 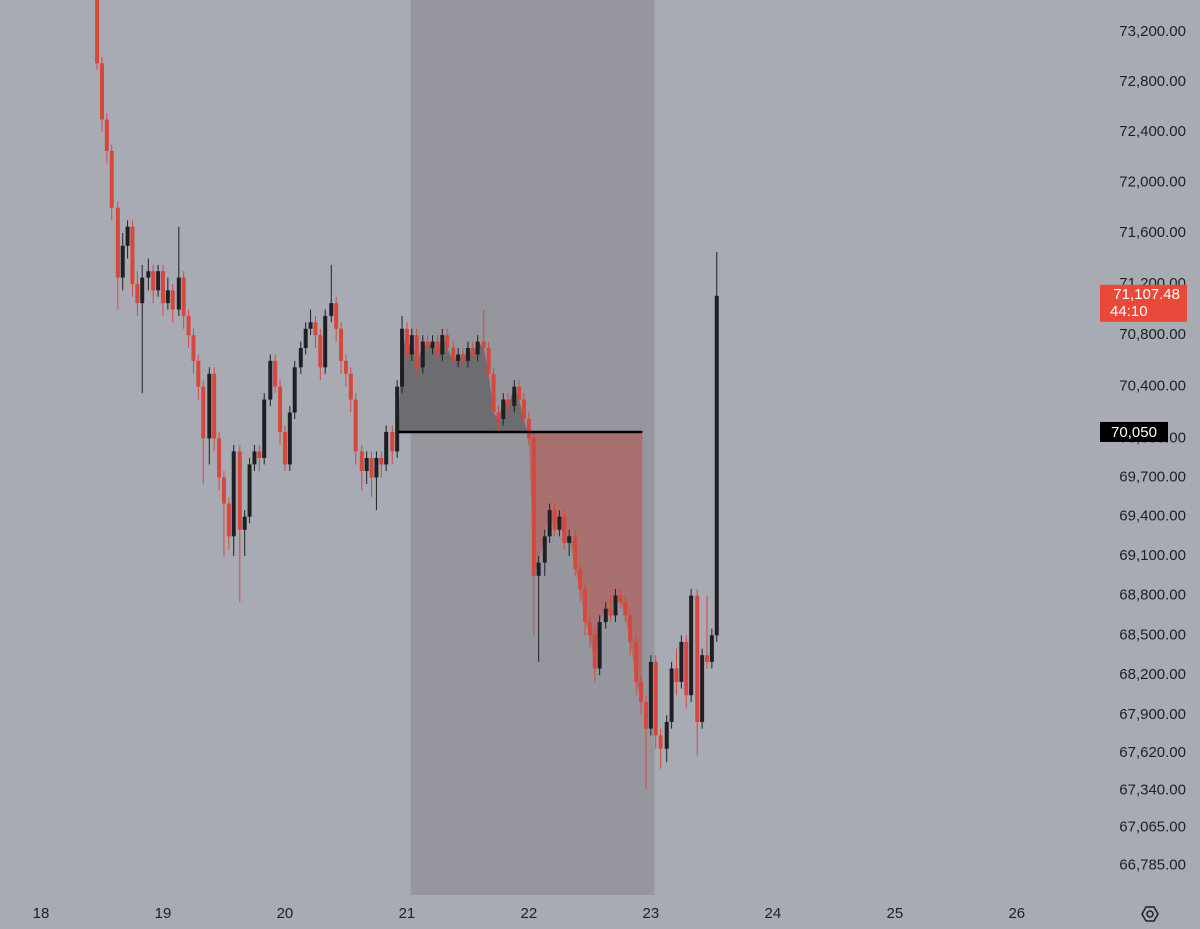 What do you see at coordinates (1134, 431) in the screenshot?
I see `hline-label-box` at bounding box center [1134, 431].